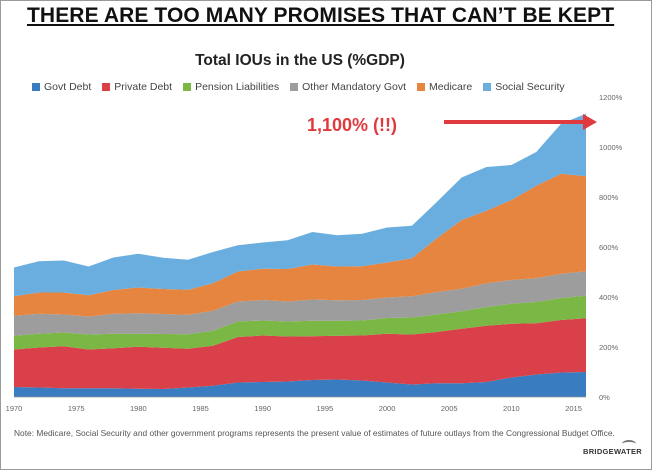 The width and height of the screenshot is (652, 470). I want to click on y-tick-label: 800%, so click(609, 197).